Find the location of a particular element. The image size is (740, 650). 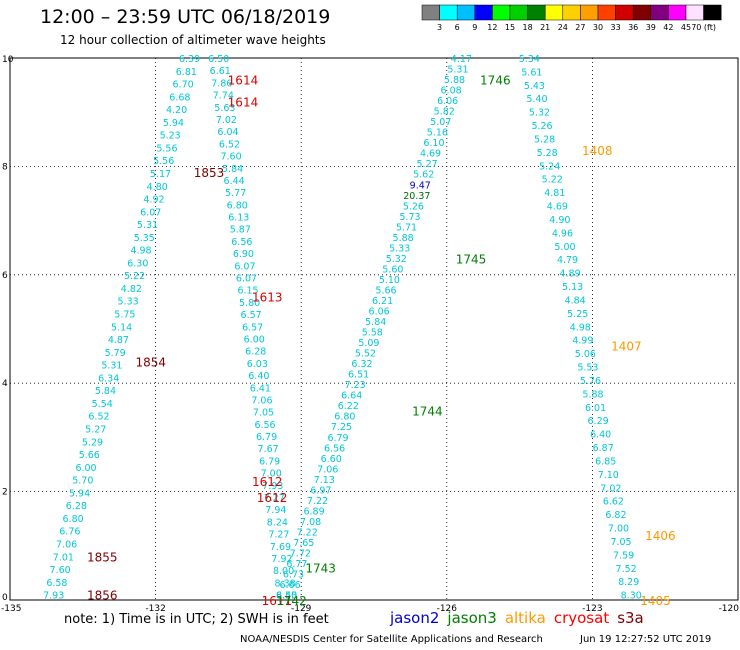

pass-time-label: 1743 is located at coordinates (320, 568).